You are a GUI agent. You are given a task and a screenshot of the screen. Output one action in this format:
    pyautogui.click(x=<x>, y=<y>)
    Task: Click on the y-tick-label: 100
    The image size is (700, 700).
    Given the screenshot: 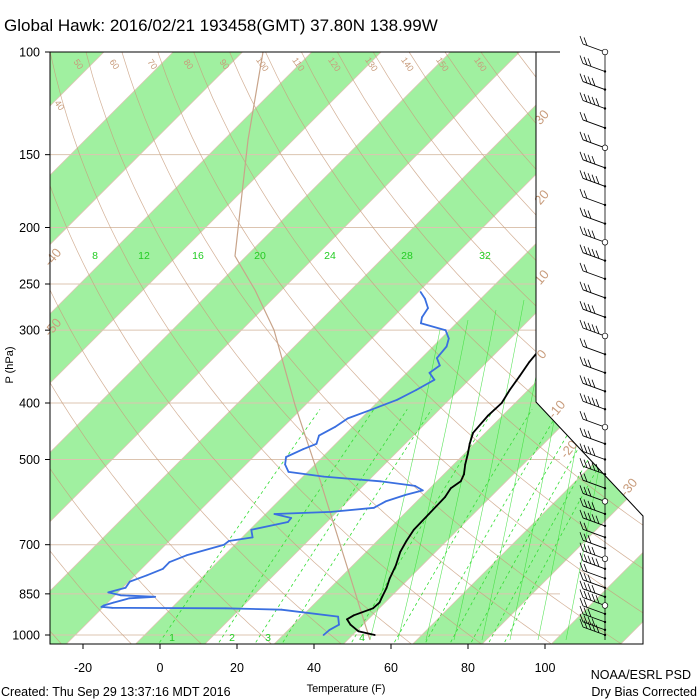 What is the action you would take?
    pyautogui.click(x=29, y=53)
    